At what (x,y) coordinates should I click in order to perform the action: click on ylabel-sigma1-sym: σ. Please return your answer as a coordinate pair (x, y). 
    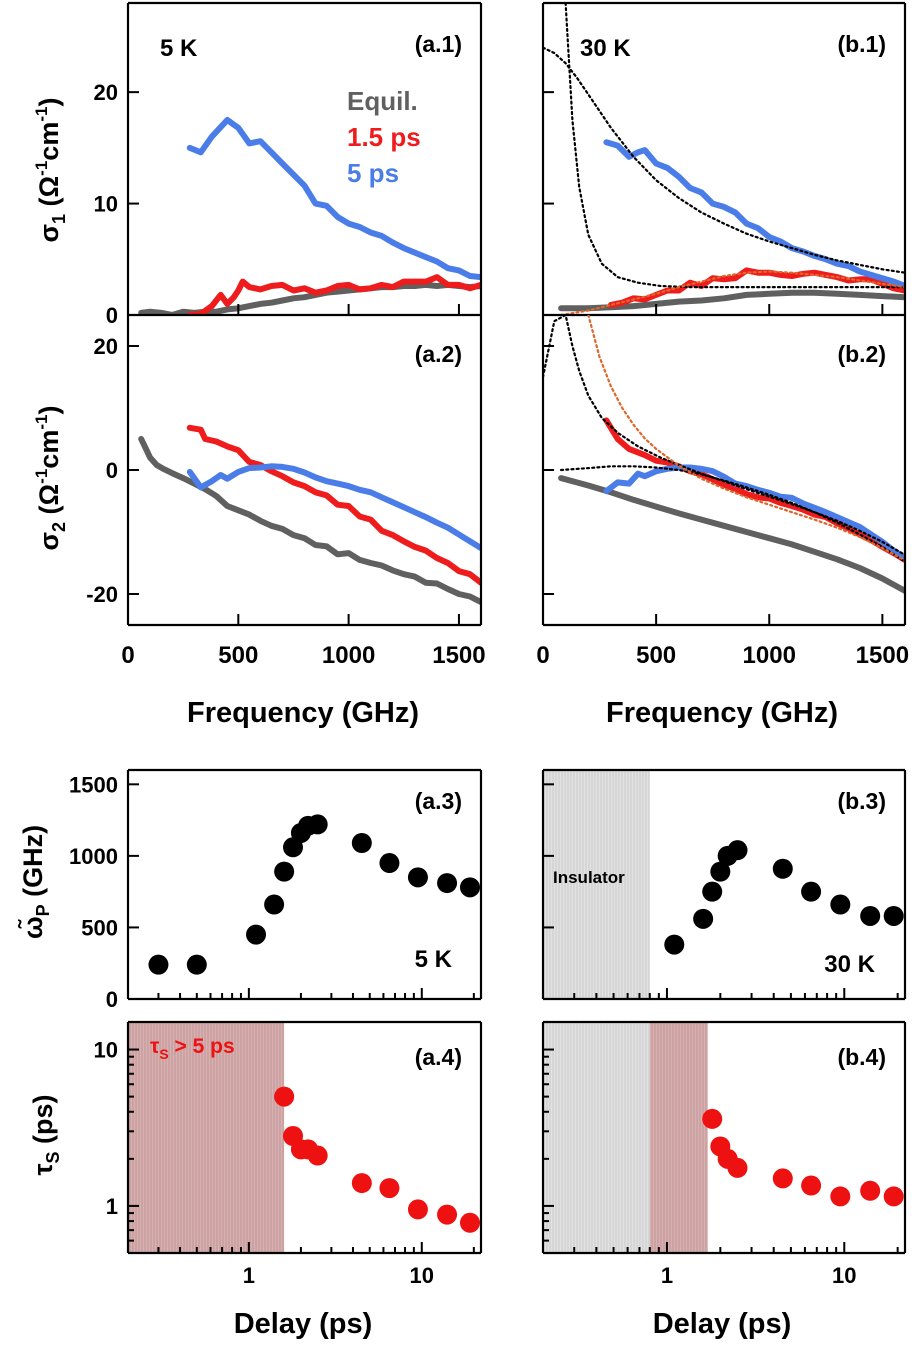
    Looking at the image, I should click on (49, 233).